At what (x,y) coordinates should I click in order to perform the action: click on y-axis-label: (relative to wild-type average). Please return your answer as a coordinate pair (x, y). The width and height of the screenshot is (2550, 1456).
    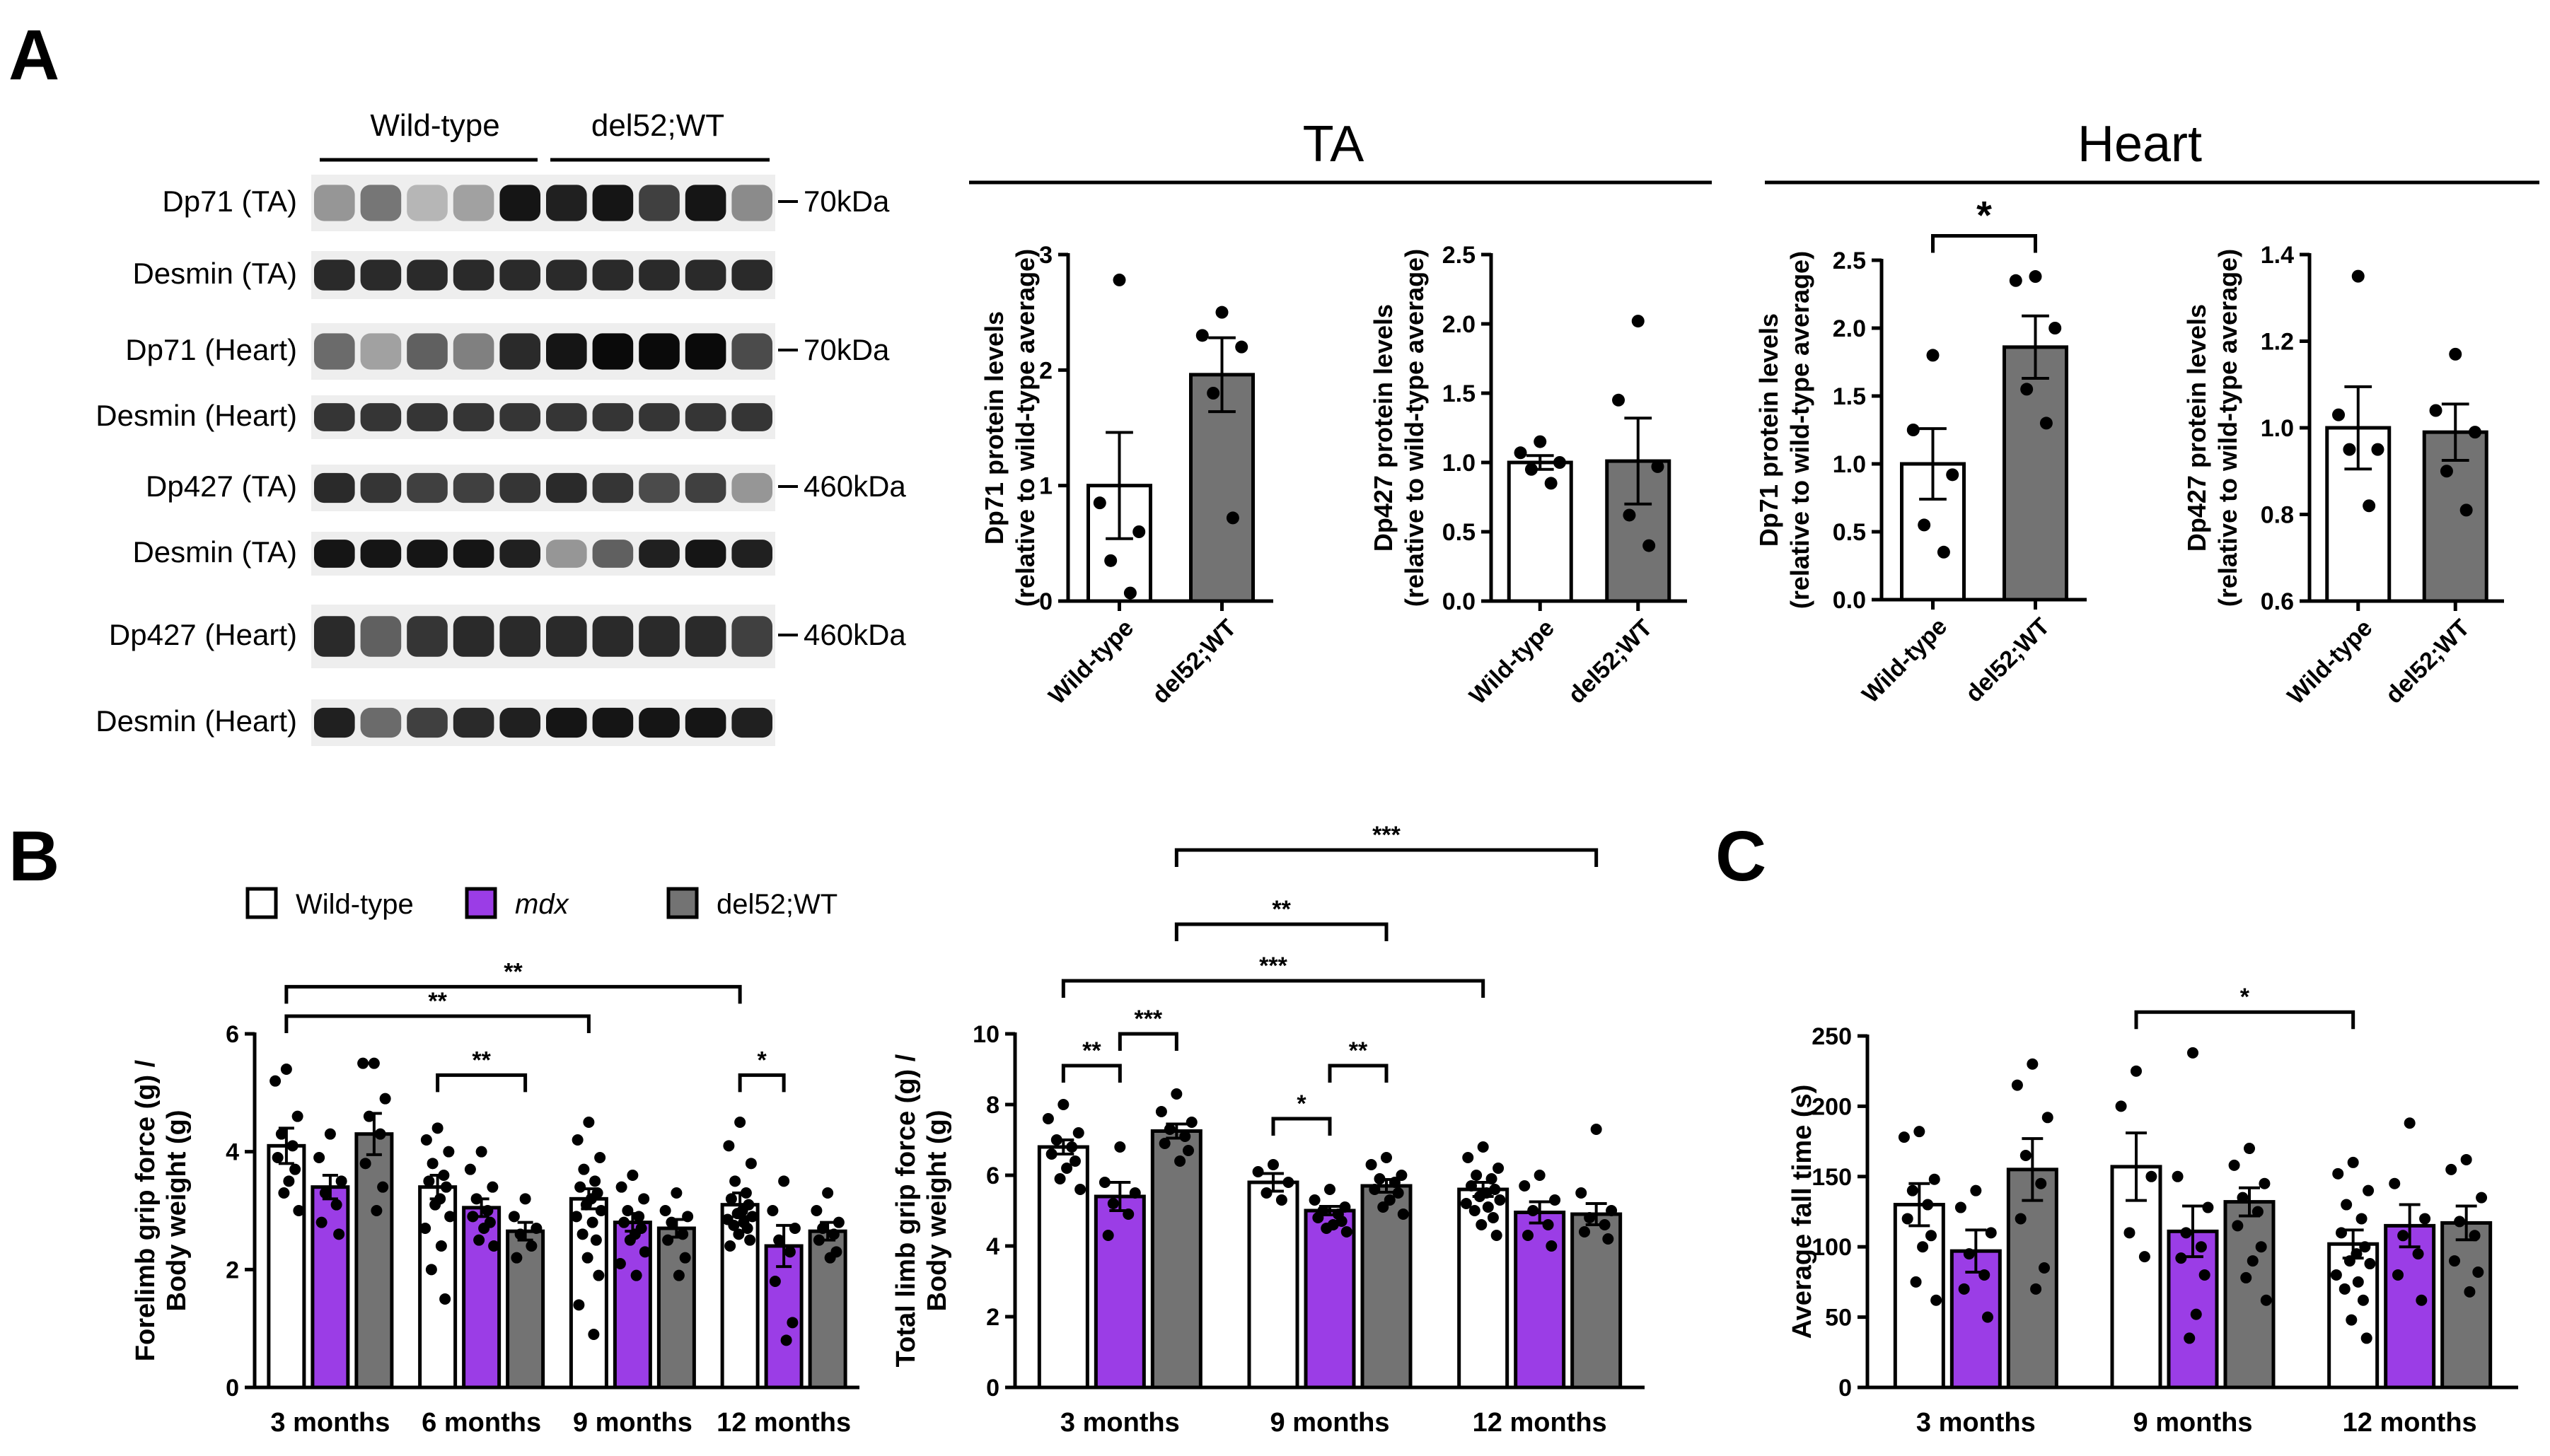
    Looking at the image, I should click on (1025, 428).